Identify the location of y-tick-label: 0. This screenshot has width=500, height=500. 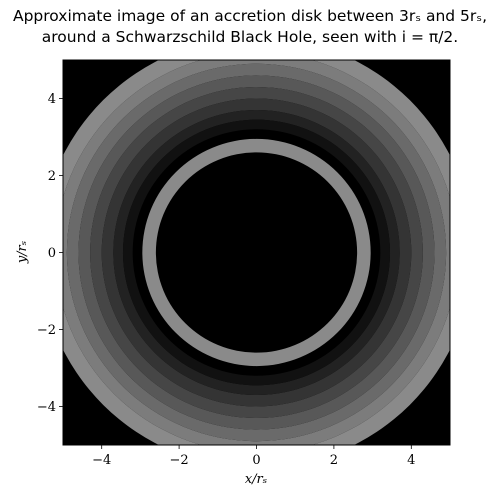
(52, 253).